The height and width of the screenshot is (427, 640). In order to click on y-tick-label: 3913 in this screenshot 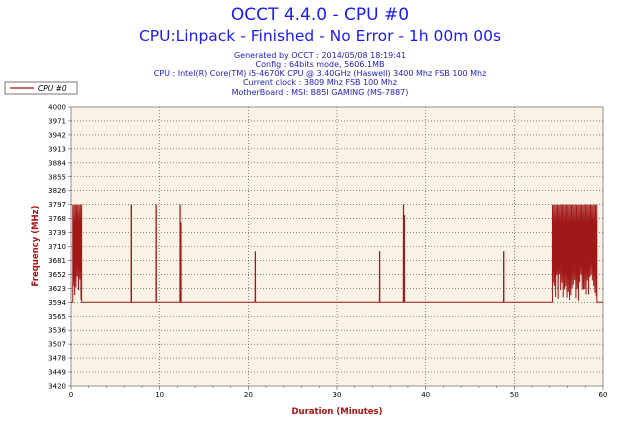, I will do `click(57, 149)`.